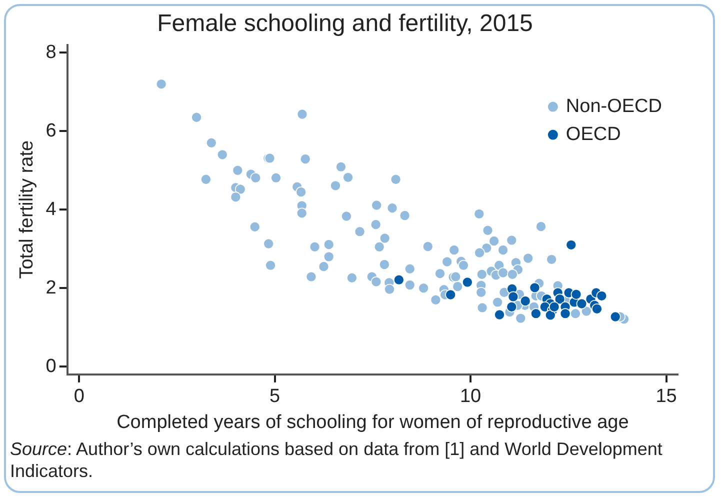 This screenshot has width=721, height=499. Describe the element at coordinates (51, 52) in the screenshot. I see `y-tick-label: 8` at that location.